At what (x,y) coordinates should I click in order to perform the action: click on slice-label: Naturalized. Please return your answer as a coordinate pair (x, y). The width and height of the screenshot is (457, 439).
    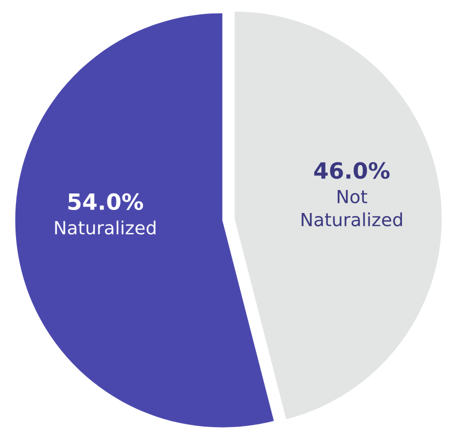
    Looking at the image, I should click on (105, 227).